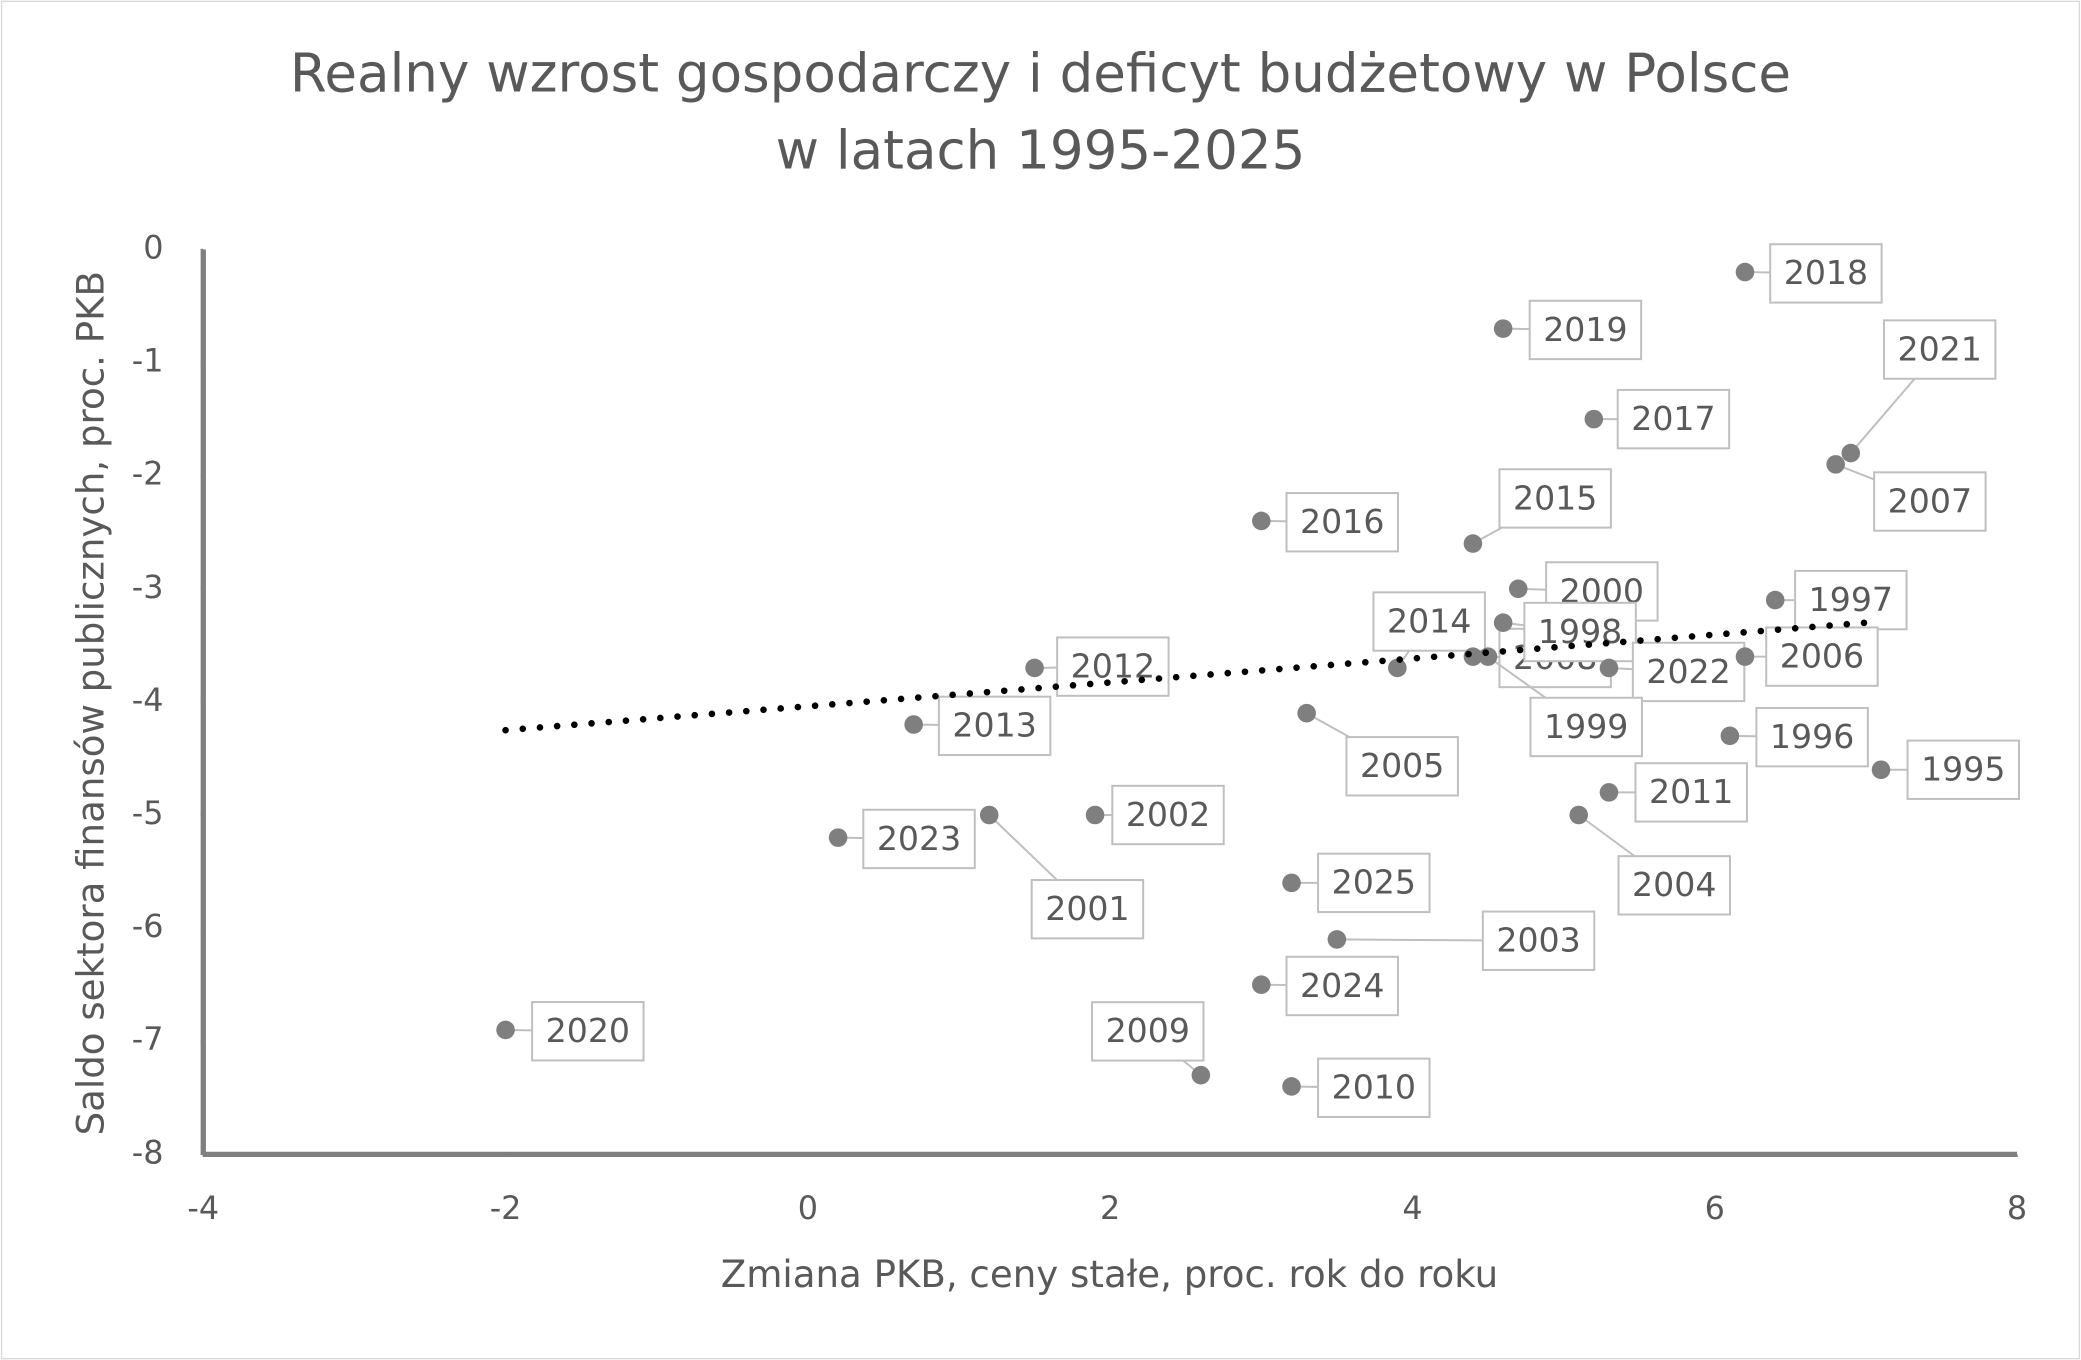 Image resolution: width=2081 pixels, height=1360 pixels. What do you see at coordinates (148, 587) in the screenshot?
I see `y-tick-label: -3` at bounding box center [148, 587].